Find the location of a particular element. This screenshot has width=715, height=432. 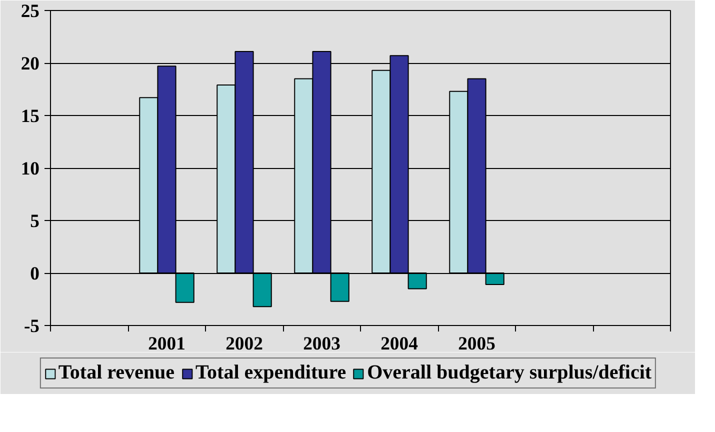

y-tick-label: 25 is located at coordinates (30, 11).